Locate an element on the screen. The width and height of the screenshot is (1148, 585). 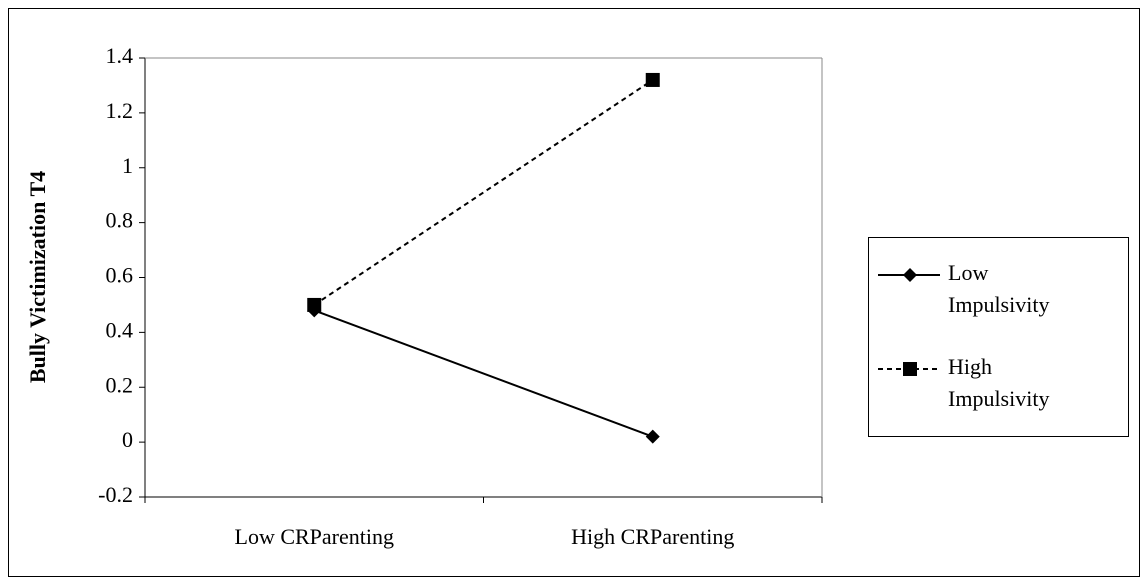
legend-label: Low Impulsivity is located at coordinates (998, 288).